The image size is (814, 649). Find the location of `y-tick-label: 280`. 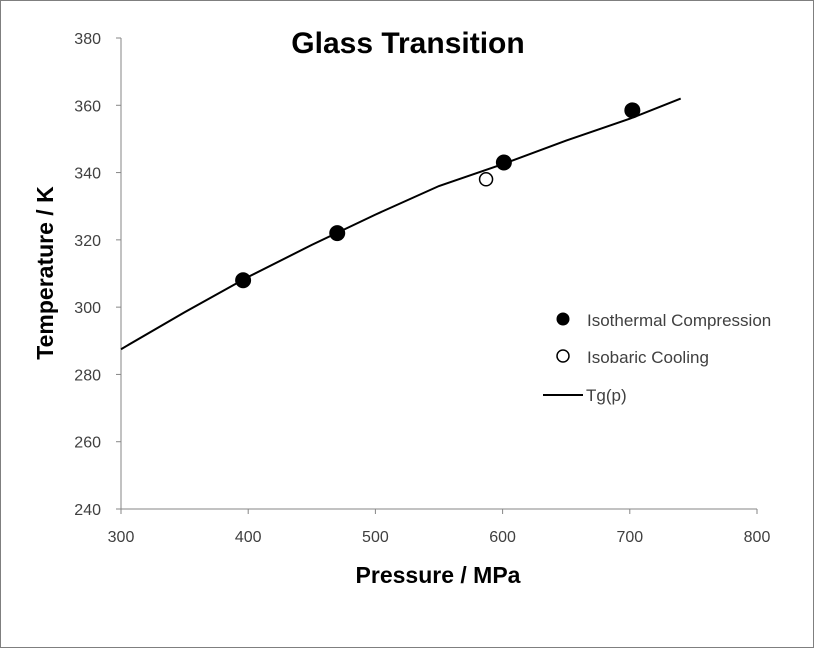

y-tick-label: 280 is located at coordinates (87, 375).